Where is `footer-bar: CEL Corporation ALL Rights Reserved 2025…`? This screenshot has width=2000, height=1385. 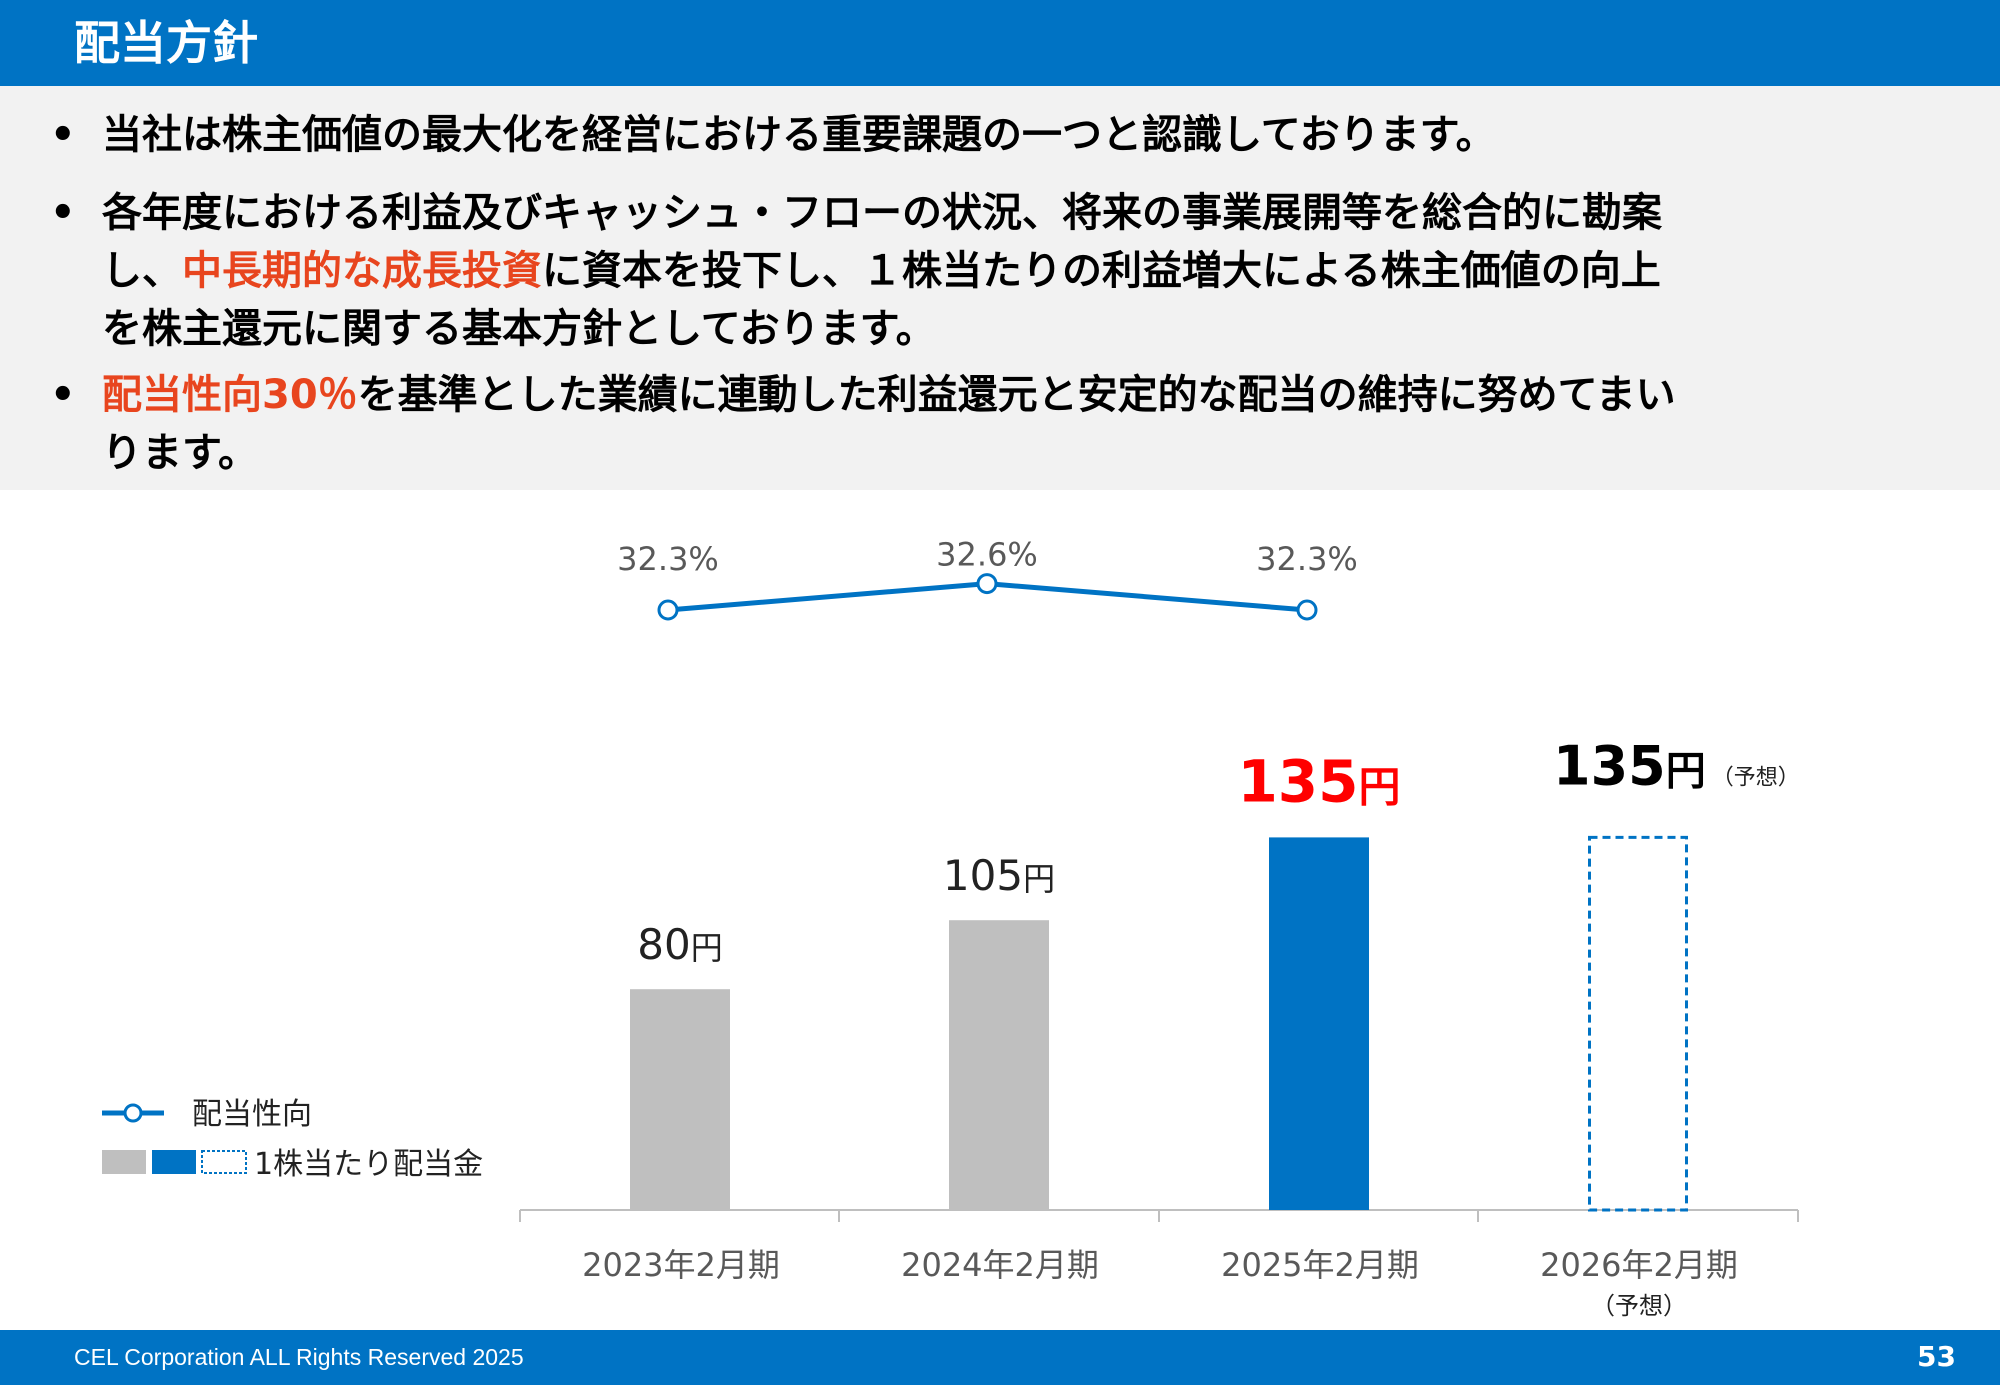
footer-bar: CEL Corporation ALL Rights Reserved 2025… is located at coordinates (1000, 1357).